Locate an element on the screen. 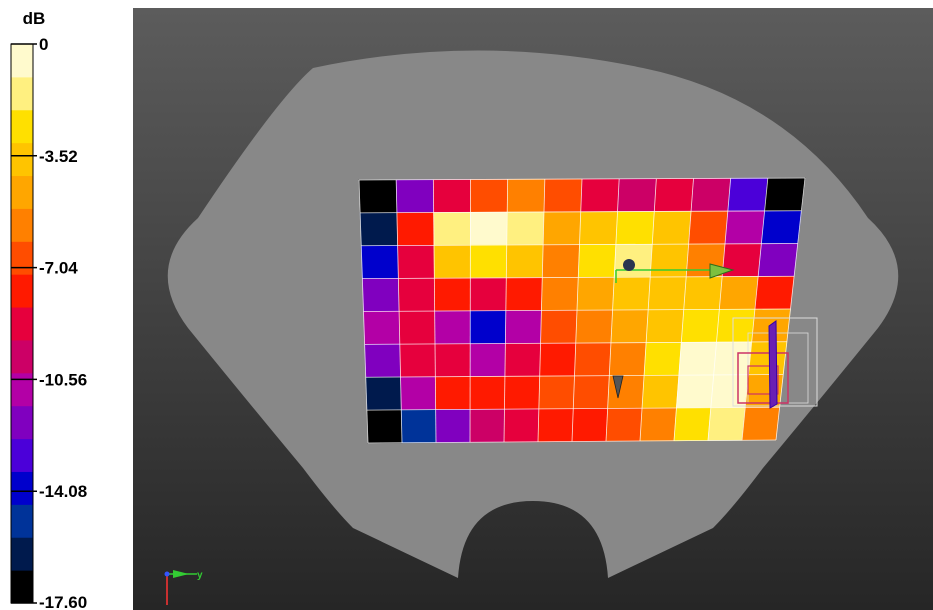 This screenshot has height=610, width=933. axes-triad: y is located at coordinates (183, 587).